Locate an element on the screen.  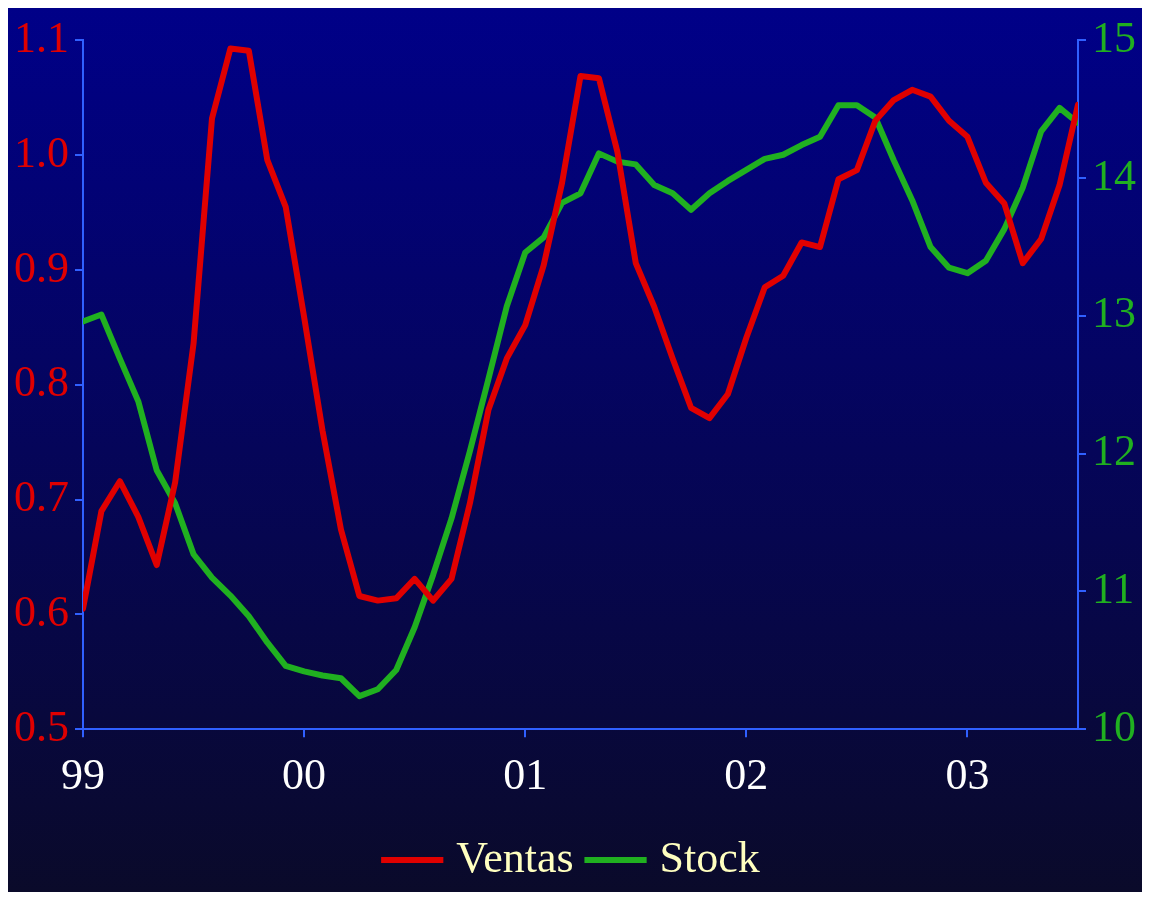
y2-tick-label: 15 is located at coordinates (1114, 37).